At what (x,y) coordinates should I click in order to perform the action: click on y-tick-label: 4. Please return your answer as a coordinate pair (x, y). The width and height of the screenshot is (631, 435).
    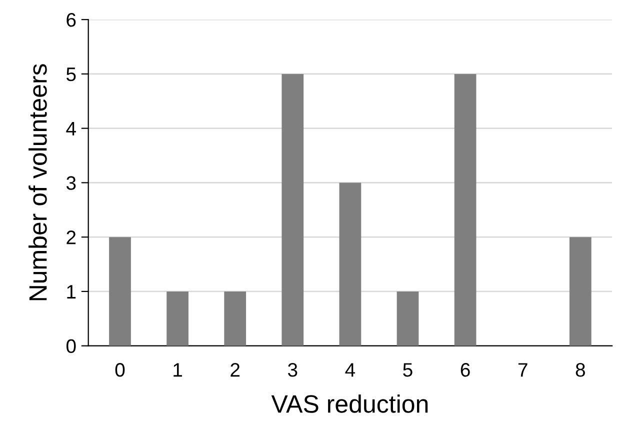
    Looking at the image, I should click on (71, 129).